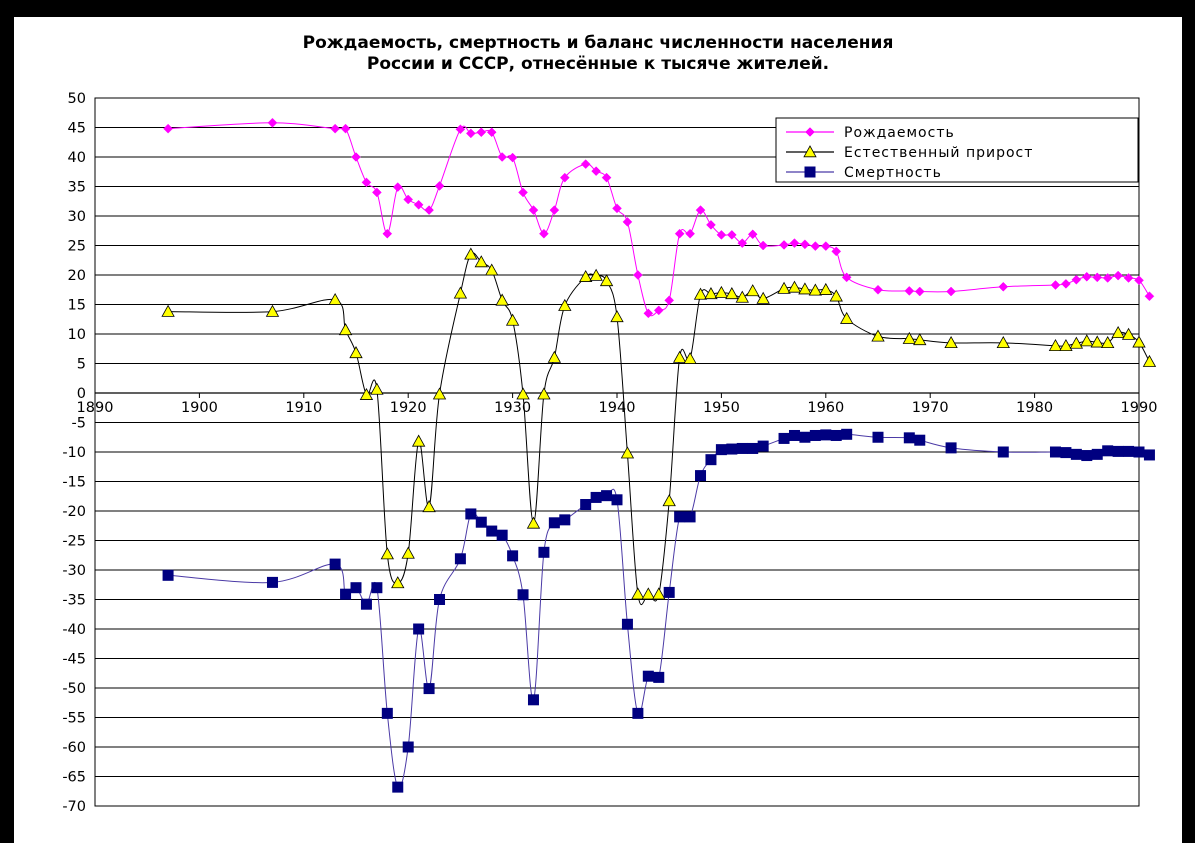 The height and width of the screenshot is (843, 1195). I want to click on y-tick-label: -25, so click(74, 542).